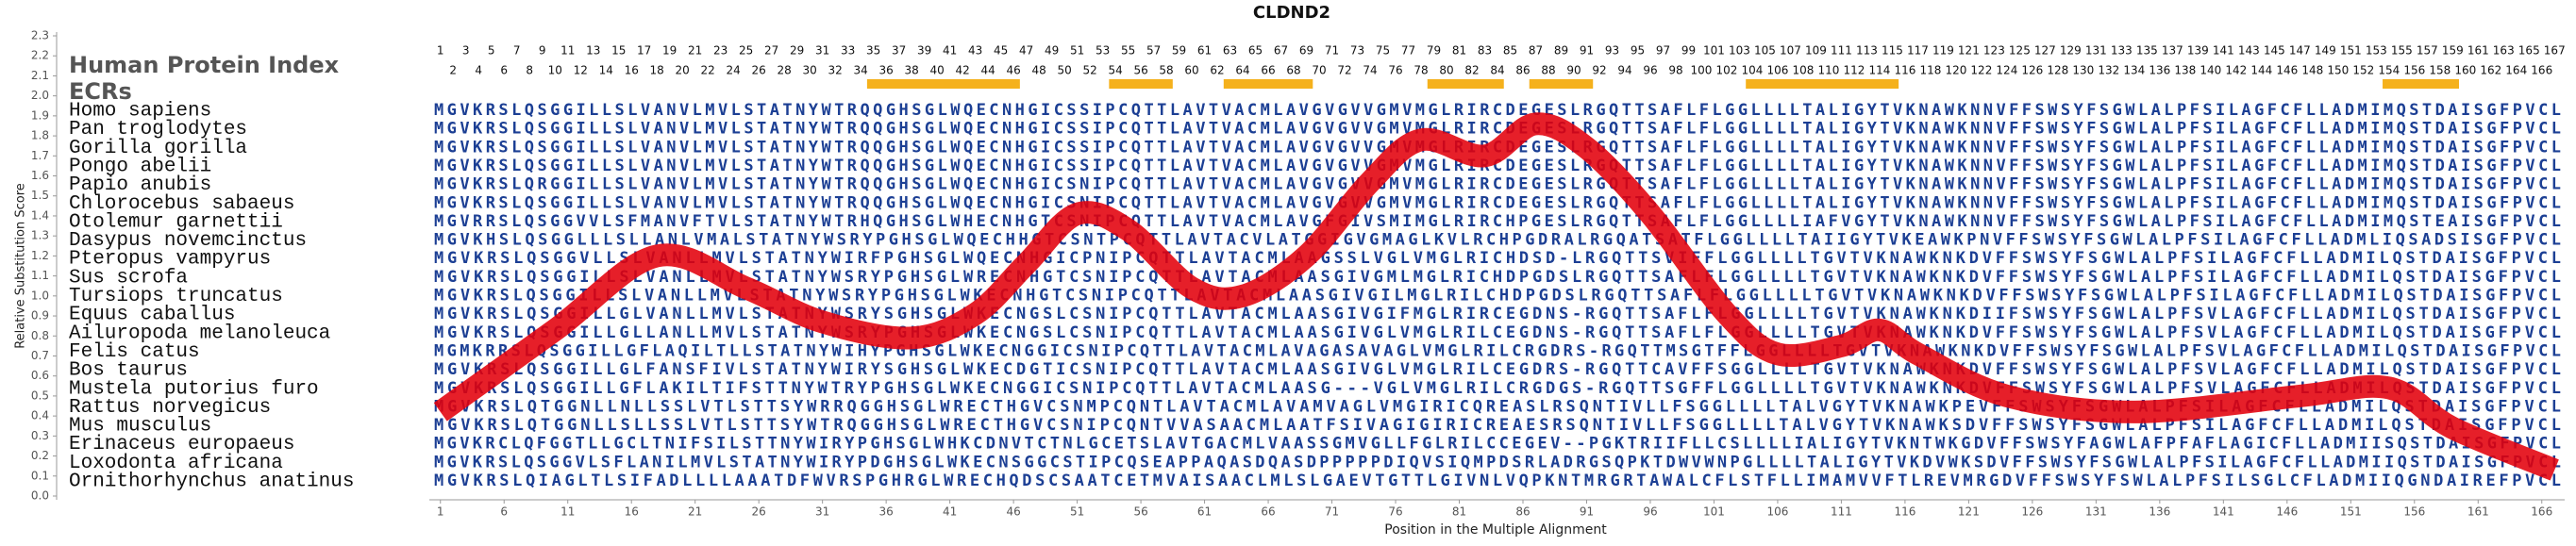  What do you see at coordinates (771, 51) in the screenshot?
I see `protein-index-number: 27` at bounding box center [771, 51].